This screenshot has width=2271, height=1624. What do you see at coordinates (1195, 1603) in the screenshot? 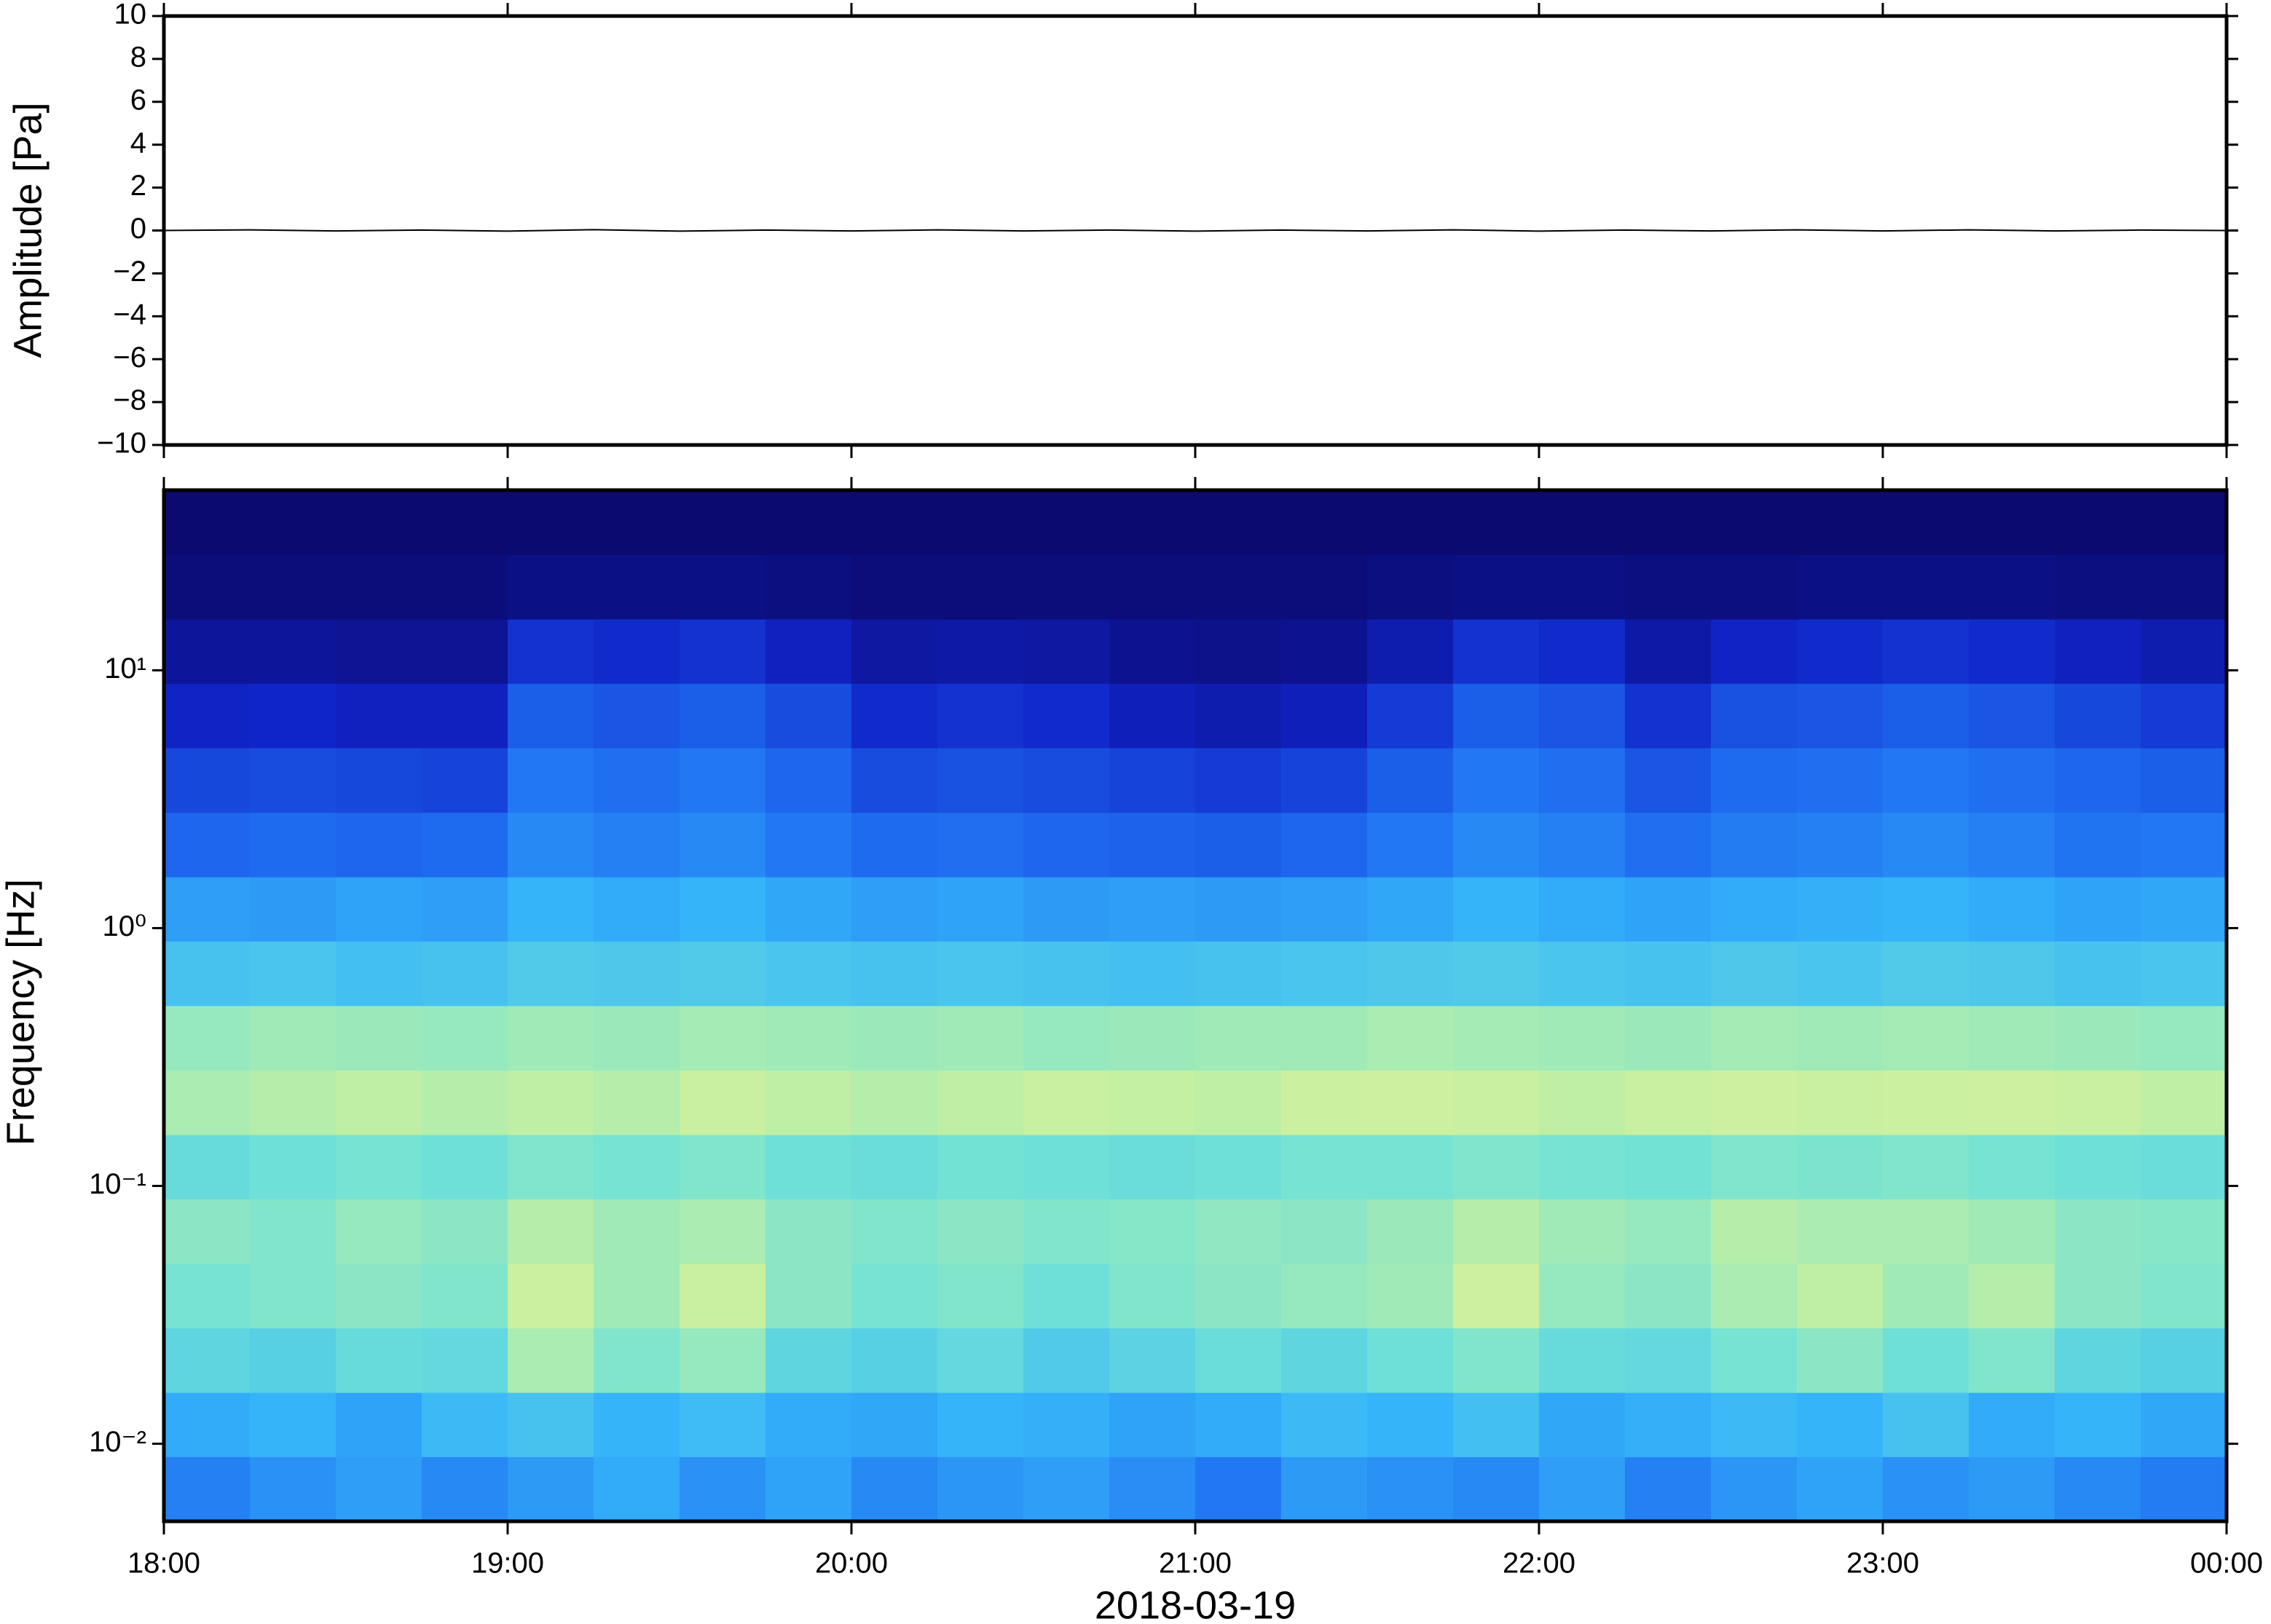
I see `x-axis-label: 2018-03-19` at bounding box center [1195, 1603].